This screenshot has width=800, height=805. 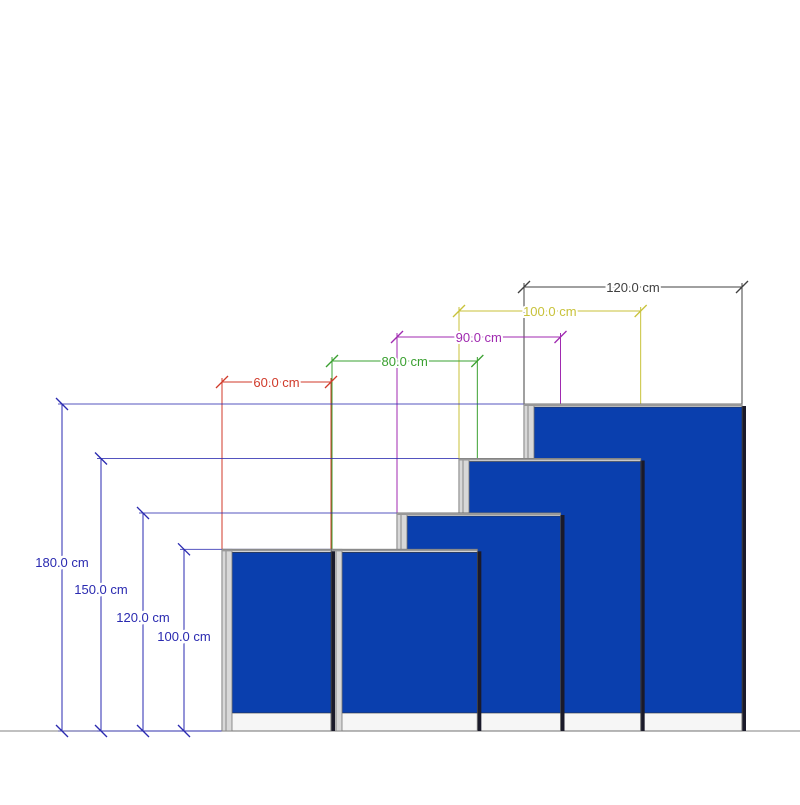 I want to click on width-dimension-90: 90.0 cm, so click(x=478, y=420).